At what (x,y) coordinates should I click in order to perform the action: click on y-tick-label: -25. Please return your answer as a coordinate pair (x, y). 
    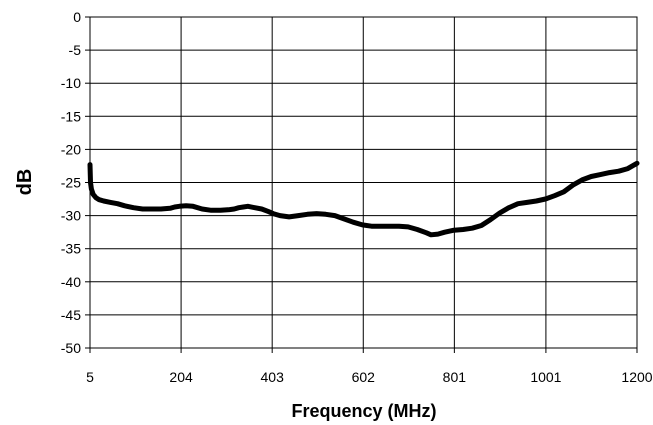
    Looking at the image, I should click on (71, 183).